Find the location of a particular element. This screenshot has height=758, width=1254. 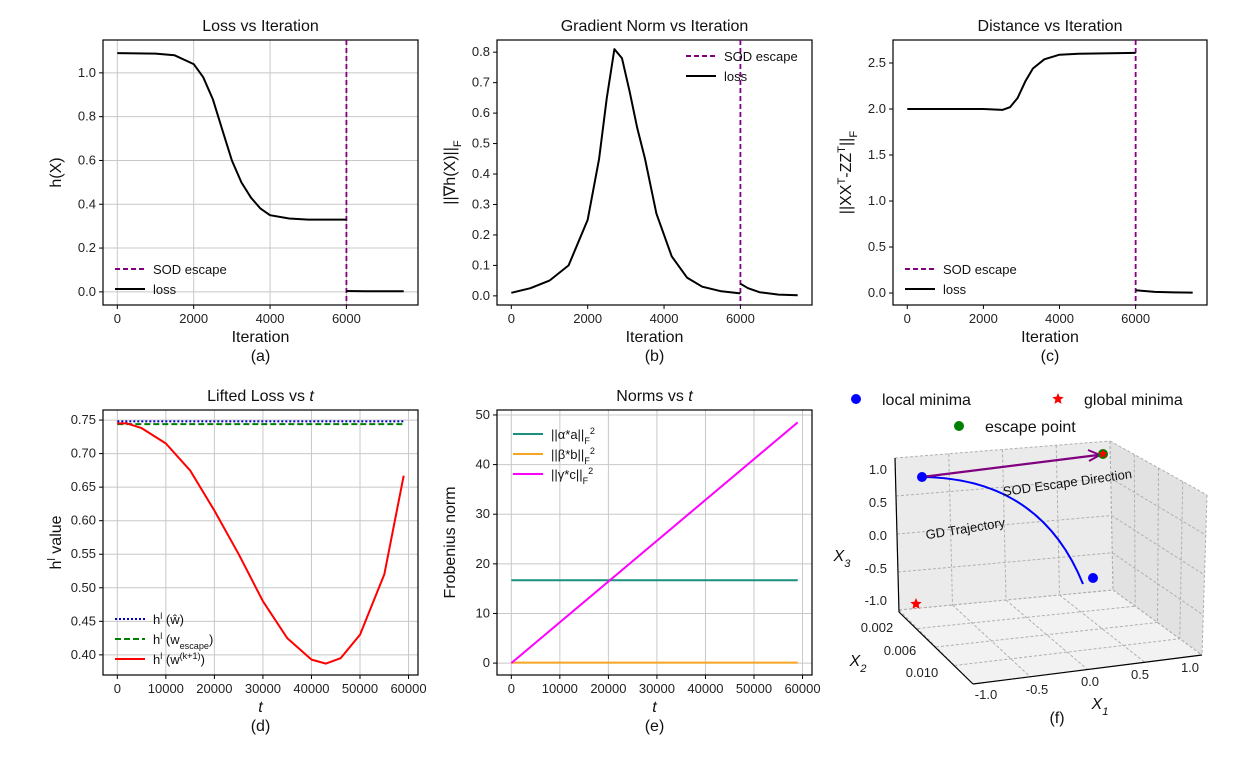

x1-tick-label: 0.5 is located at coordinates (1140, 674).